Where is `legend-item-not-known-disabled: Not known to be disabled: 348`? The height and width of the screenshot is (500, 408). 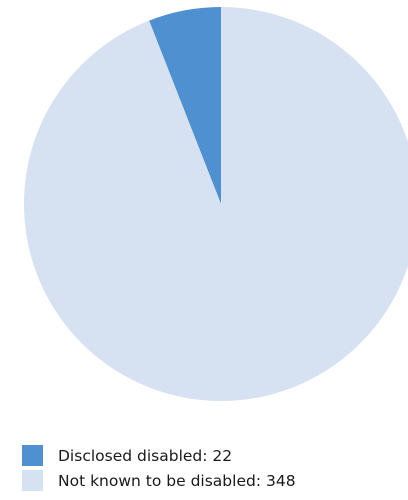
legend-item-not-known-disabled: Not known to be disabled: 348 is located at coordinates (212, 480).